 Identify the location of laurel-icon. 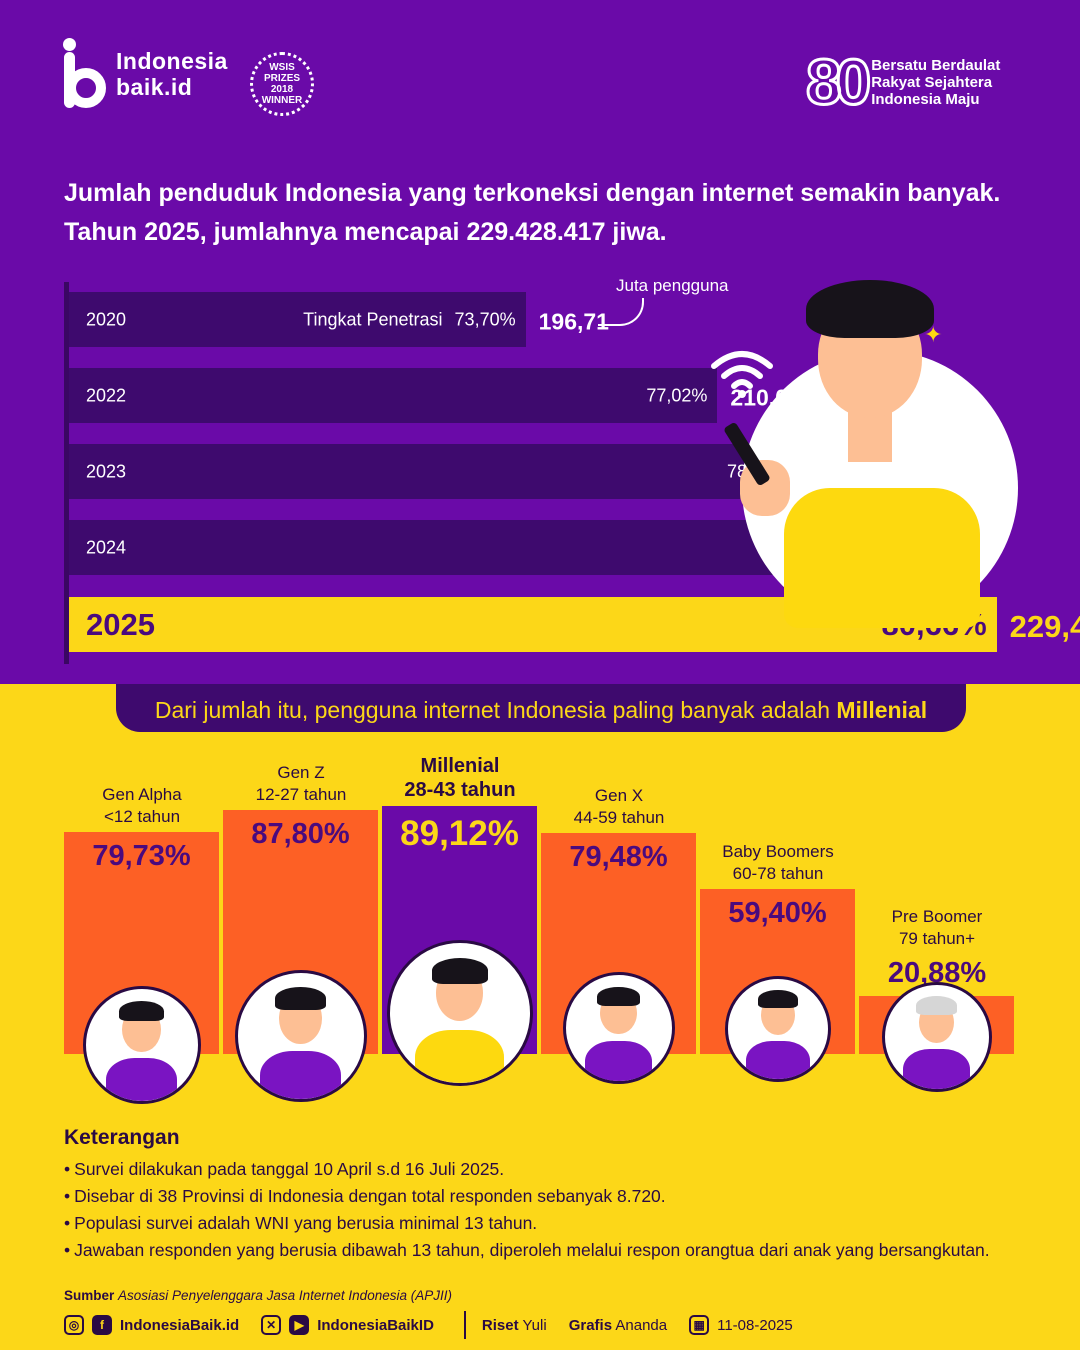
(282, 84).